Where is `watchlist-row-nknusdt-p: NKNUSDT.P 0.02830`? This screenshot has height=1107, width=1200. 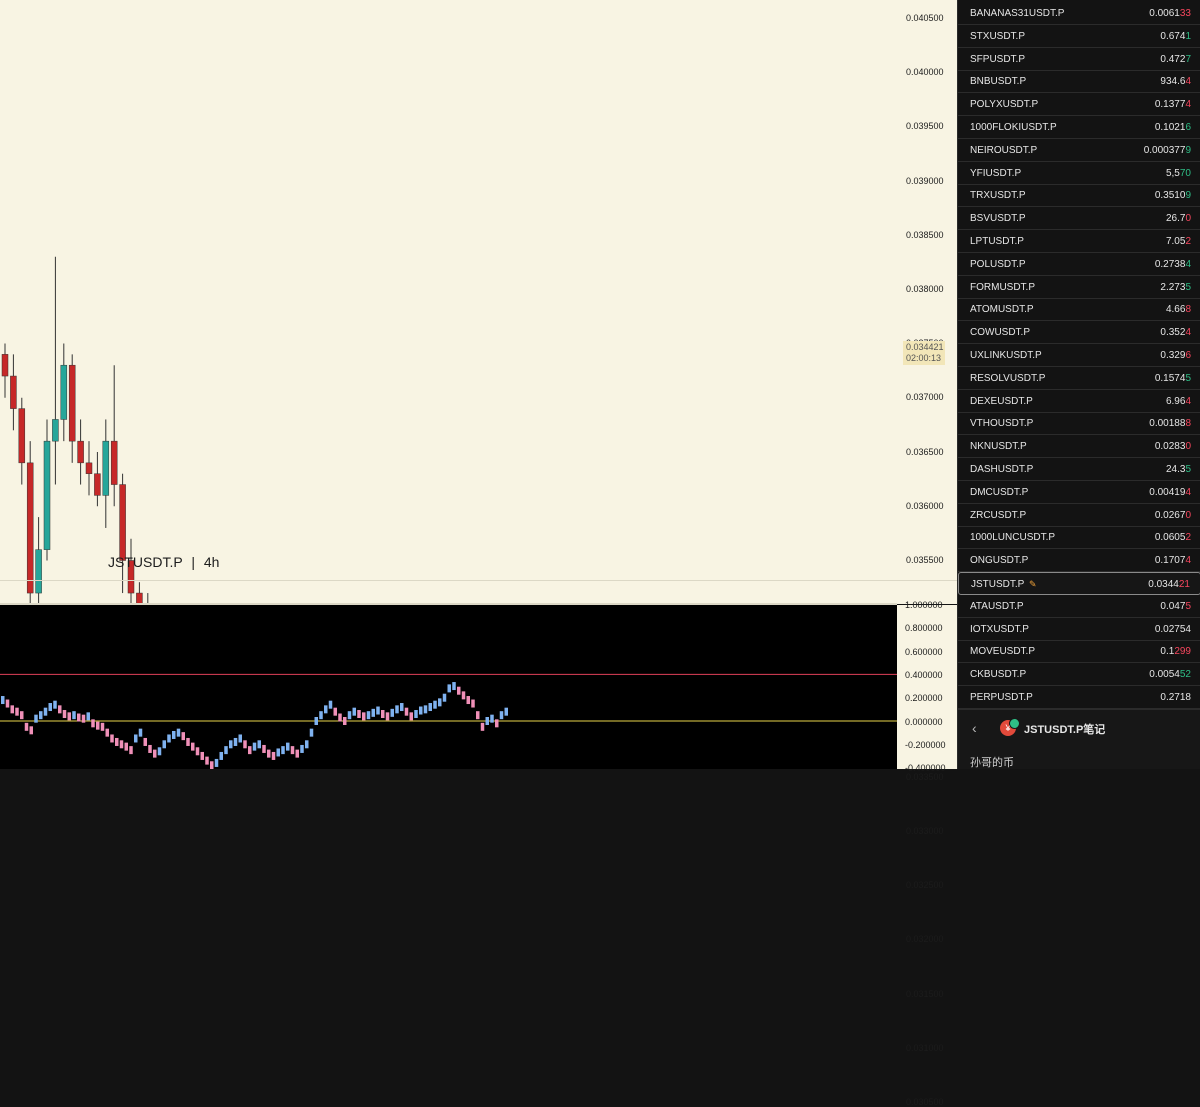 watchlist-row-nknusdt-p: NKNUSDT.P 0.02830 is located at coordinates (1079, 447).